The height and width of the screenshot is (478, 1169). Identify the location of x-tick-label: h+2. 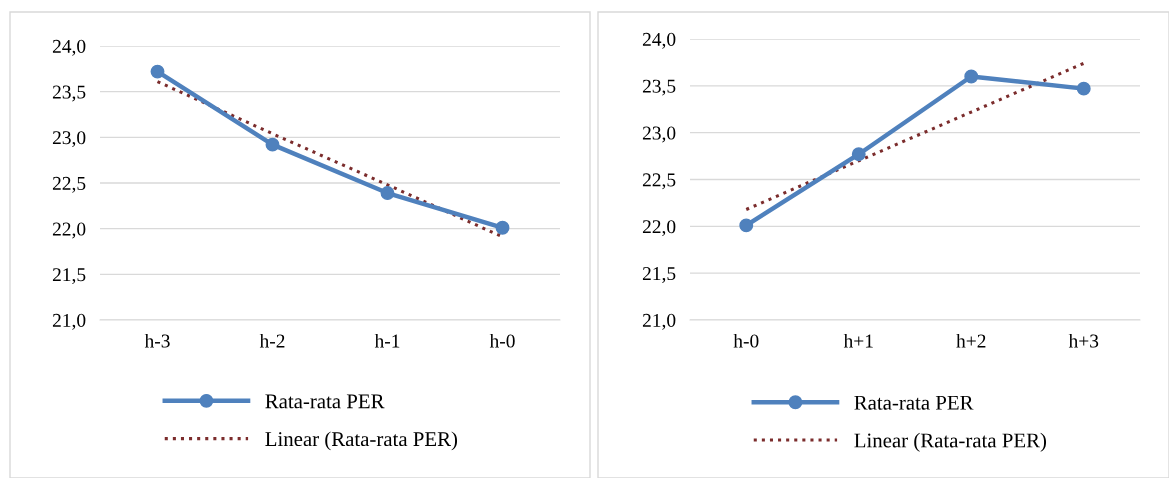
(971, 340).